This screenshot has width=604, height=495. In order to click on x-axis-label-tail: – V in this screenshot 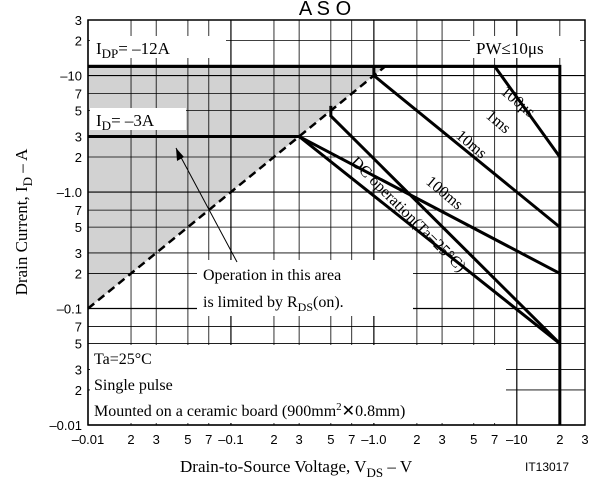, I will do `click(398, 466)`.